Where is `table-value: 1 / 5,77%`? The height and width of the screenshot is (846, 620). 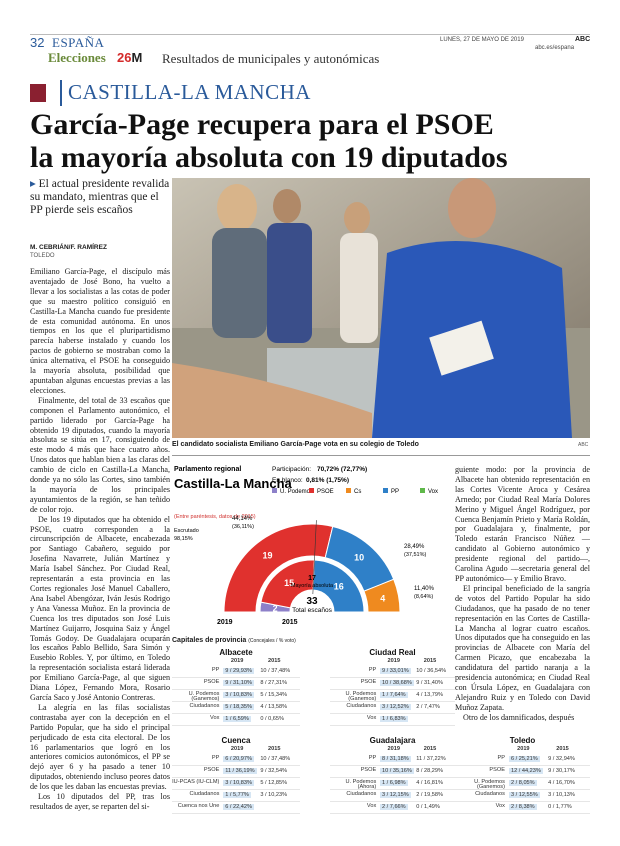 table-value: 1 / 5,77% is located at coordinates (237, 795).